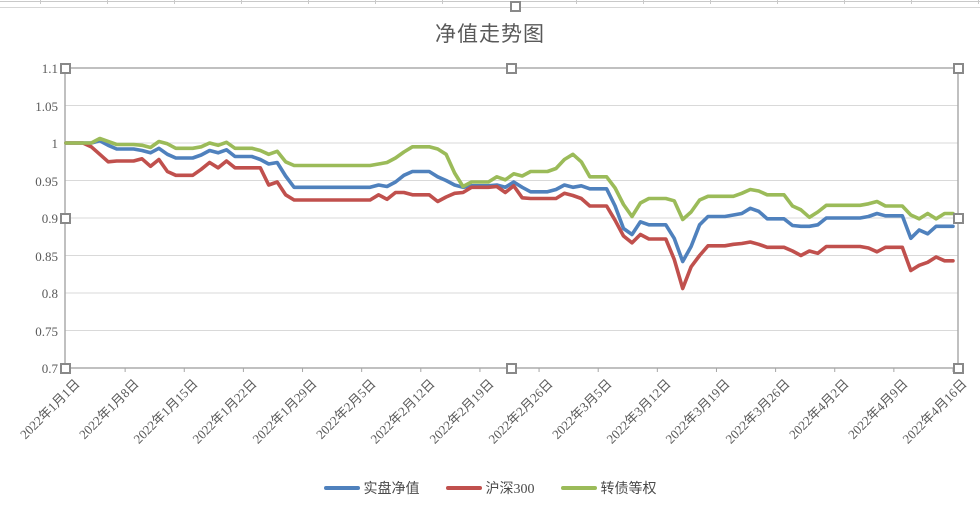  What do you see at coordinates (490, 1) in the screenshot?
I see `sheet-row-gridline` at bounding box center [490, 1].